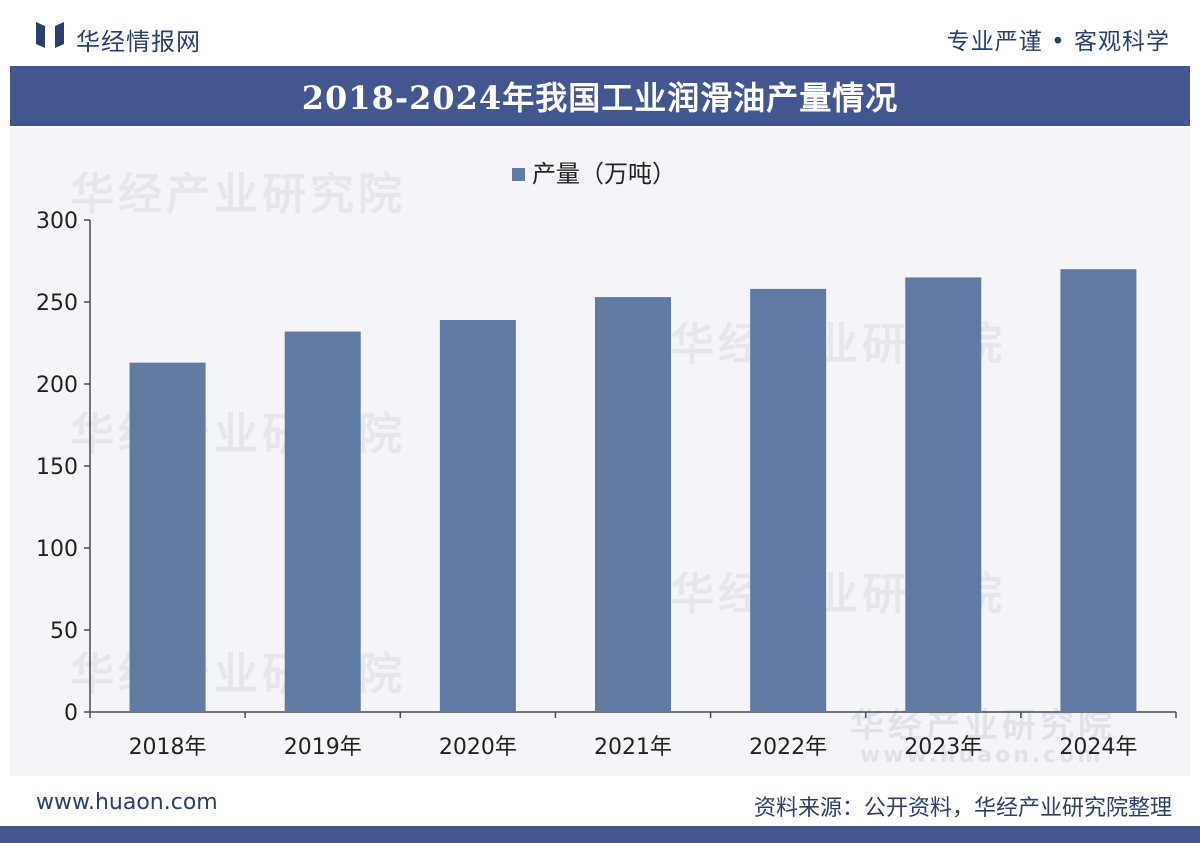 Image resolution: width=1200 pixels, height=843 pixels. What do you see at coordinates (64, 631) in the screenshot?
I see `y-tick-label: 50` at bounding box center [64, 631].